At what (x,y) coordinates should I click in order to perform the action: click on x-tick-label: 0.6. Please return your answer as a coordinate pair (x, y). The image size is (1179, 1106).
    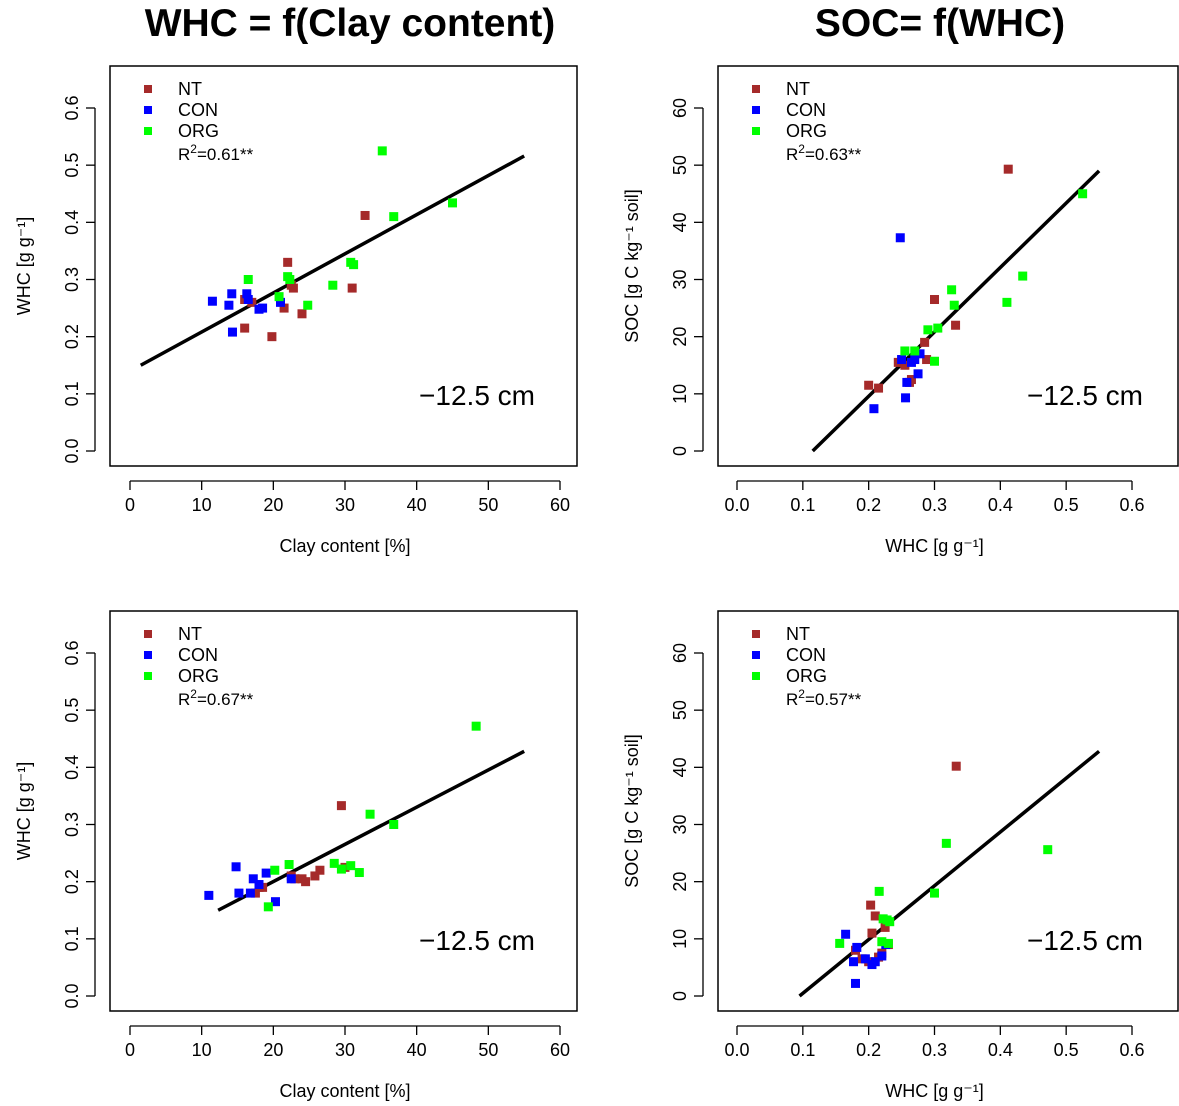
    Looking at the image, I should click on (1131, 505).